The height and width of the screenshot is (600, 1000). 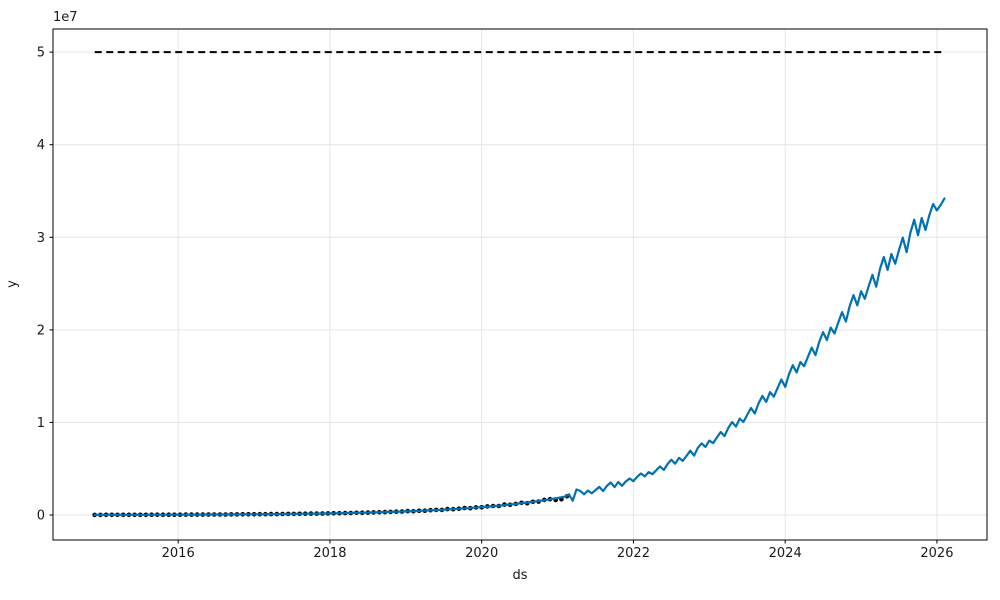 I want to click on x-tick-label: 2016, so click(x=178, y=553).